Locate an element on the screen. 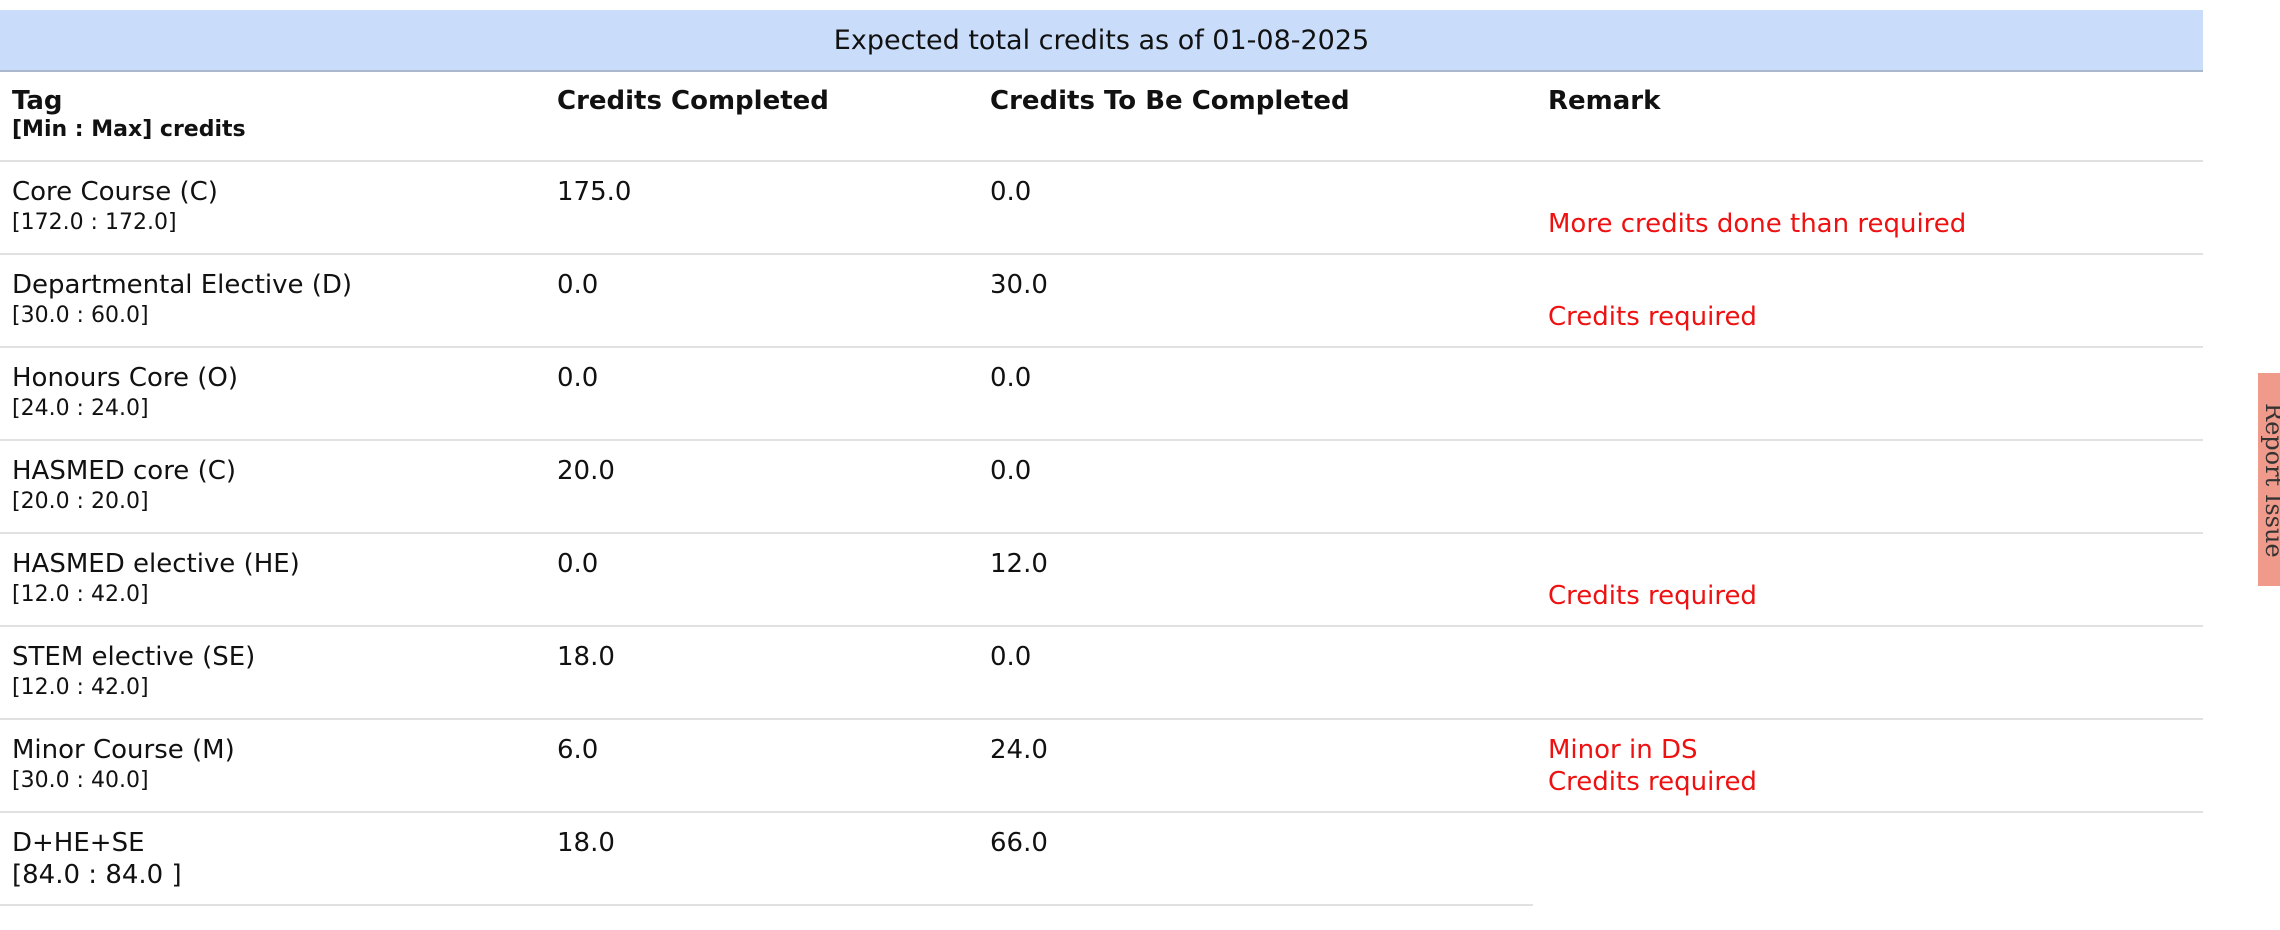 Image resolution: width=2280 pixels, height=930 pixels. remark-cell: More credits done than required is located at coordinates (1869, 207).